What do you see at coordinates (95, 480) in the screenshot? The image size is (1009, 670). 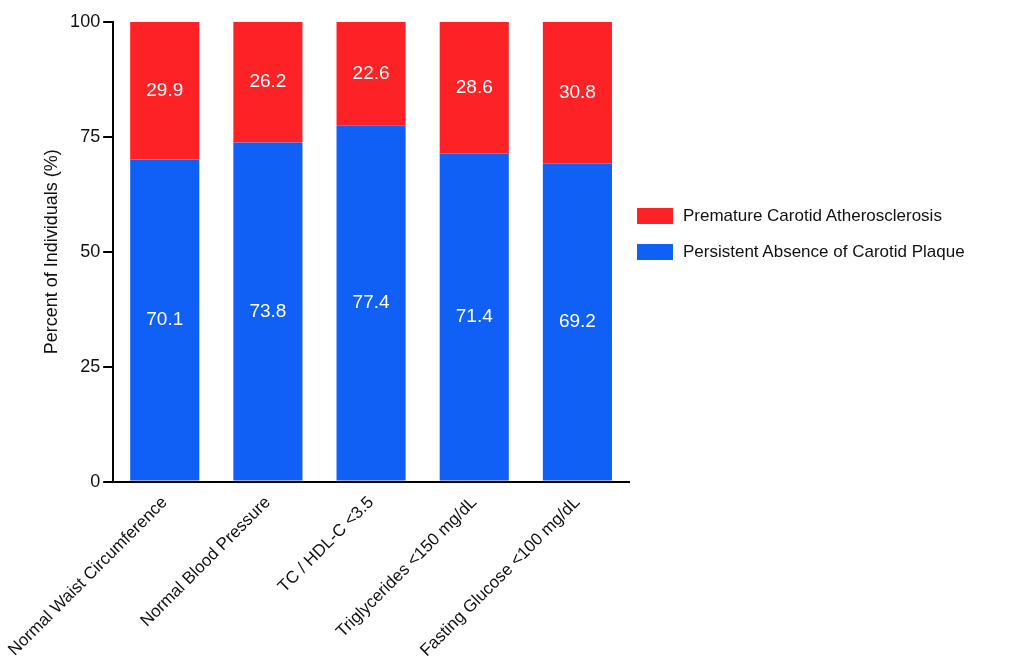 I see `y-tick-label: 0` at bounding box center [95, 480].